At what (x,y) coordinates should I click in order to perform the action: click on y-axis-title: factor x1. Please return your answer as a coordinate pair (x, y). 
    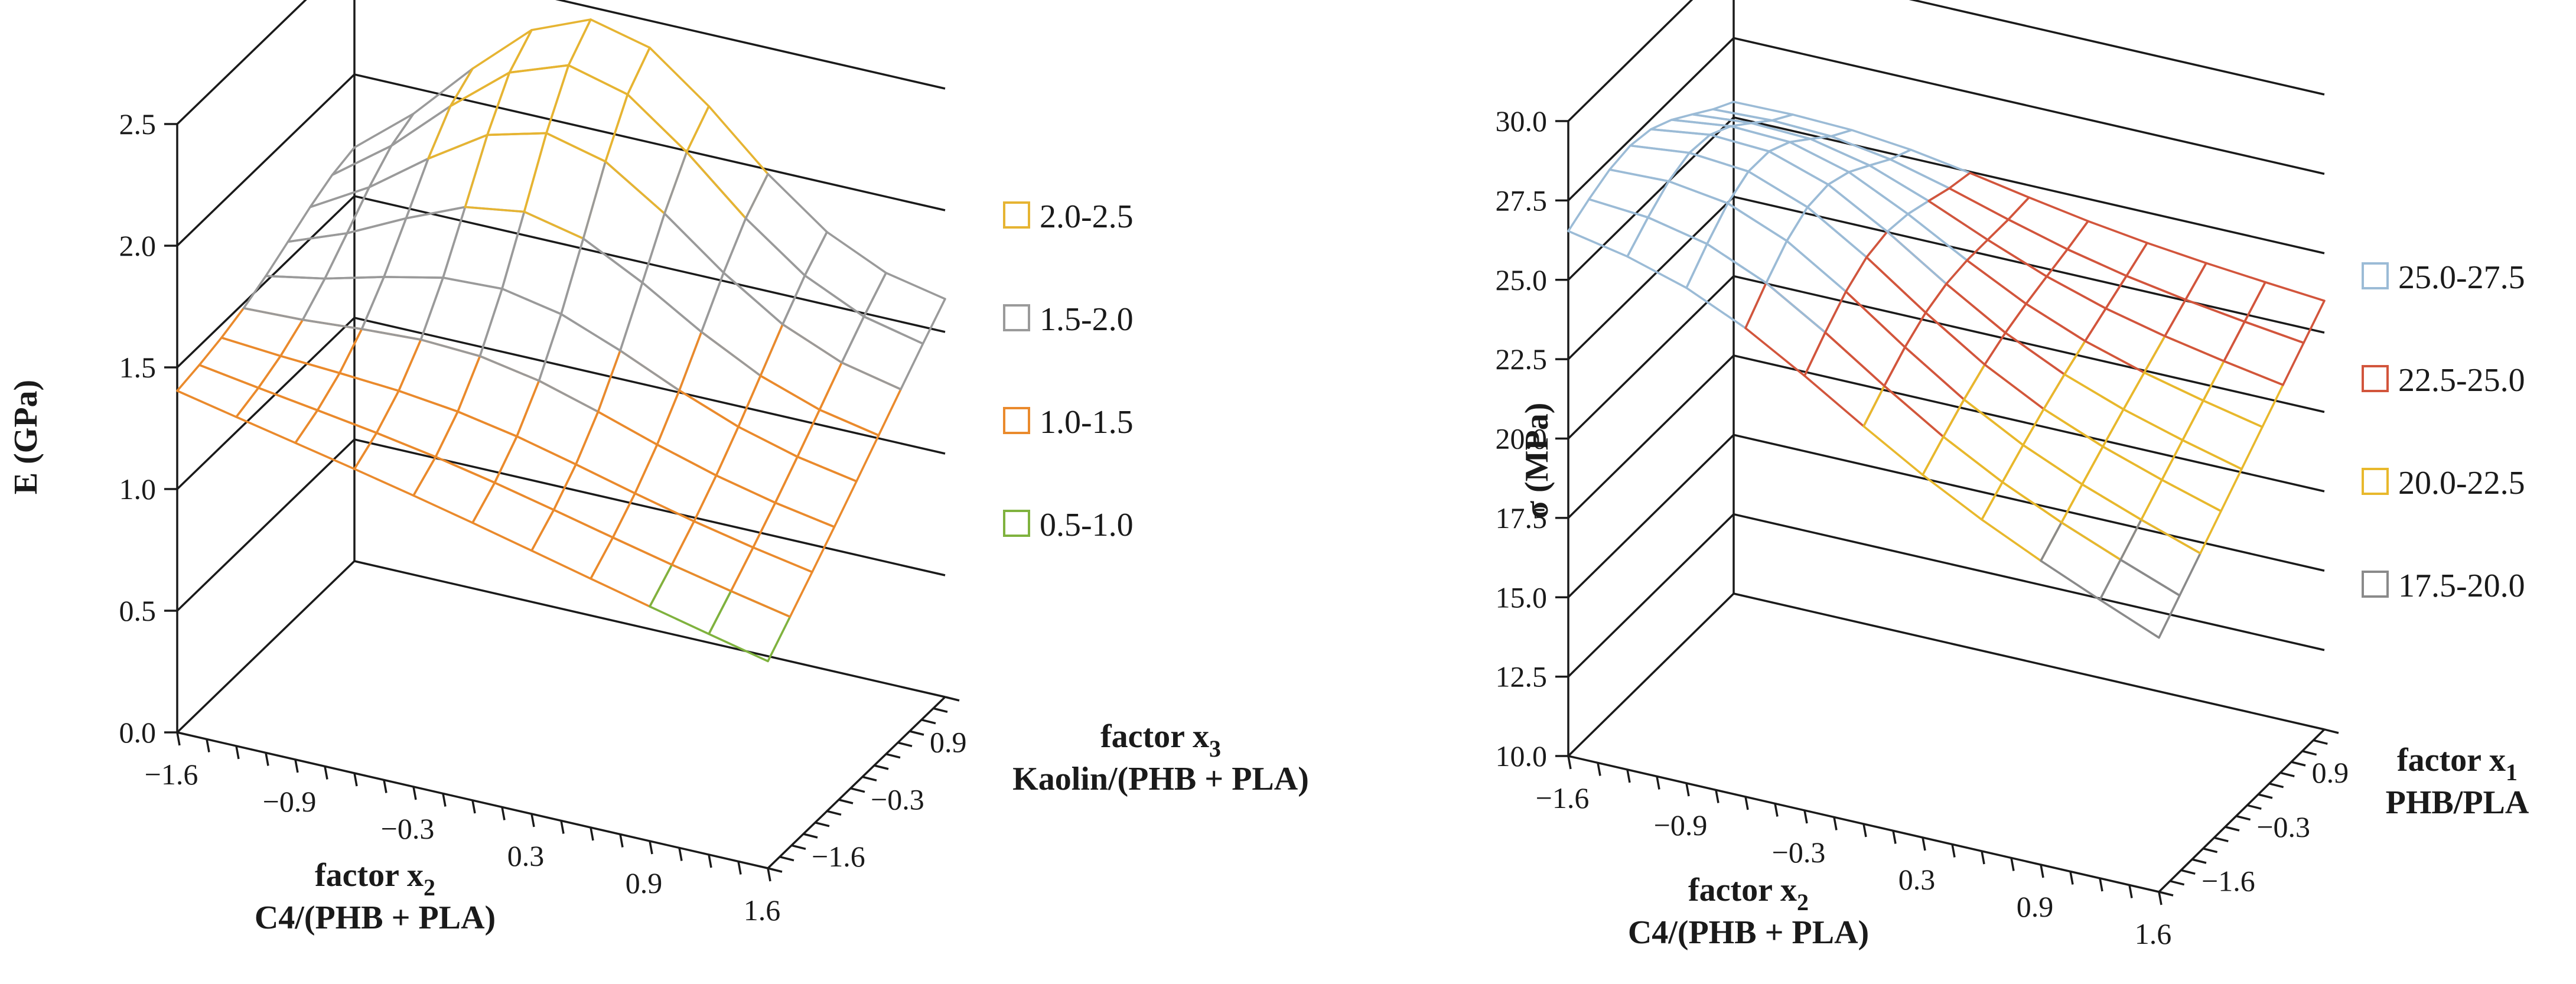
    Looking at the image, I should click on (2457, 764).